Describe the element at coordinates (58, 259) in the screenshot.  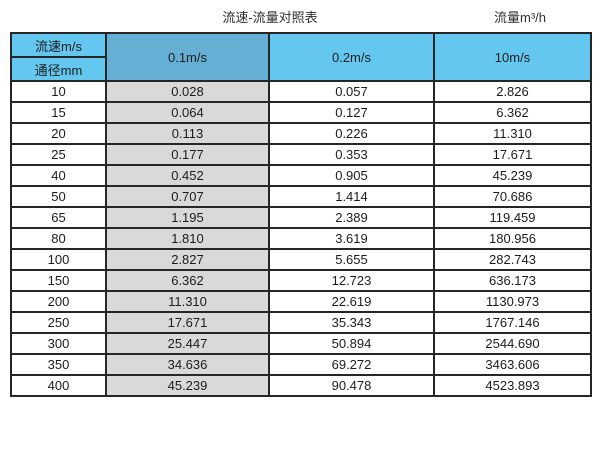
I see `diameter-cell: 100` at that location.